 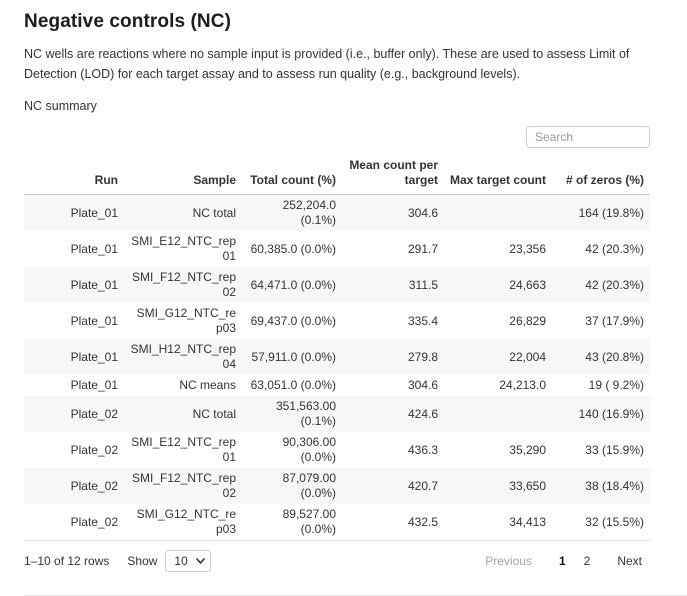 I want to click on cell-mean-count: 420.7, so click(x=422, y=485).